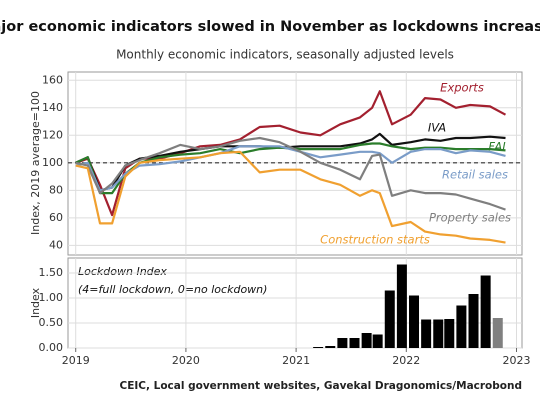 Image resolution: width=540 pixels, height=414 pixels. Describe the element at coordinates (52, 134) in the screenshot. I see `y-tick-label: 120` at that location.